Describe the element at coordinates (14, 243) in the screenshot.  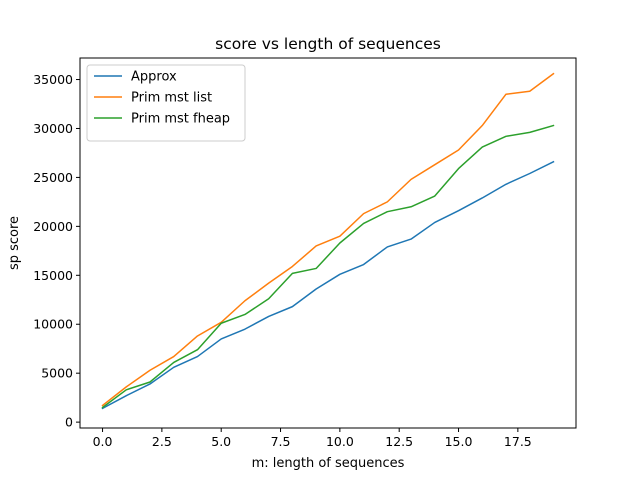
I see `y-axis-label: sp score` at that location.